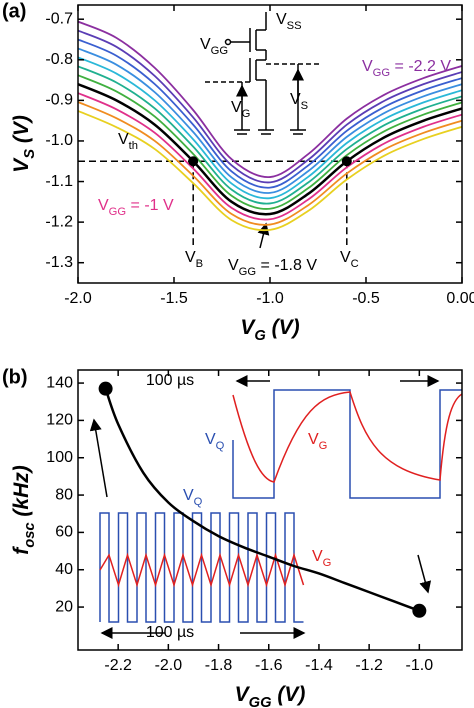 This screenshot has height=708, width=474. I want to click on y-axis-label: fosc (kHz), so click(24, 509).